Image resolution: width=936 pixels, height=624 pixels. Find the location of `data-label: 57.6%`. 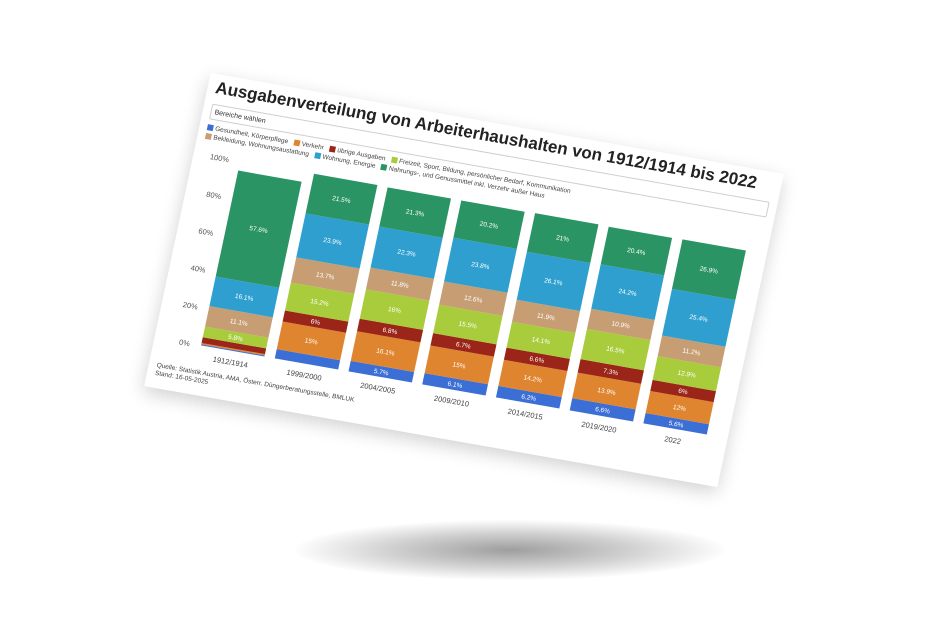

data-label: 57.6% is located at coordinates (259, 230).